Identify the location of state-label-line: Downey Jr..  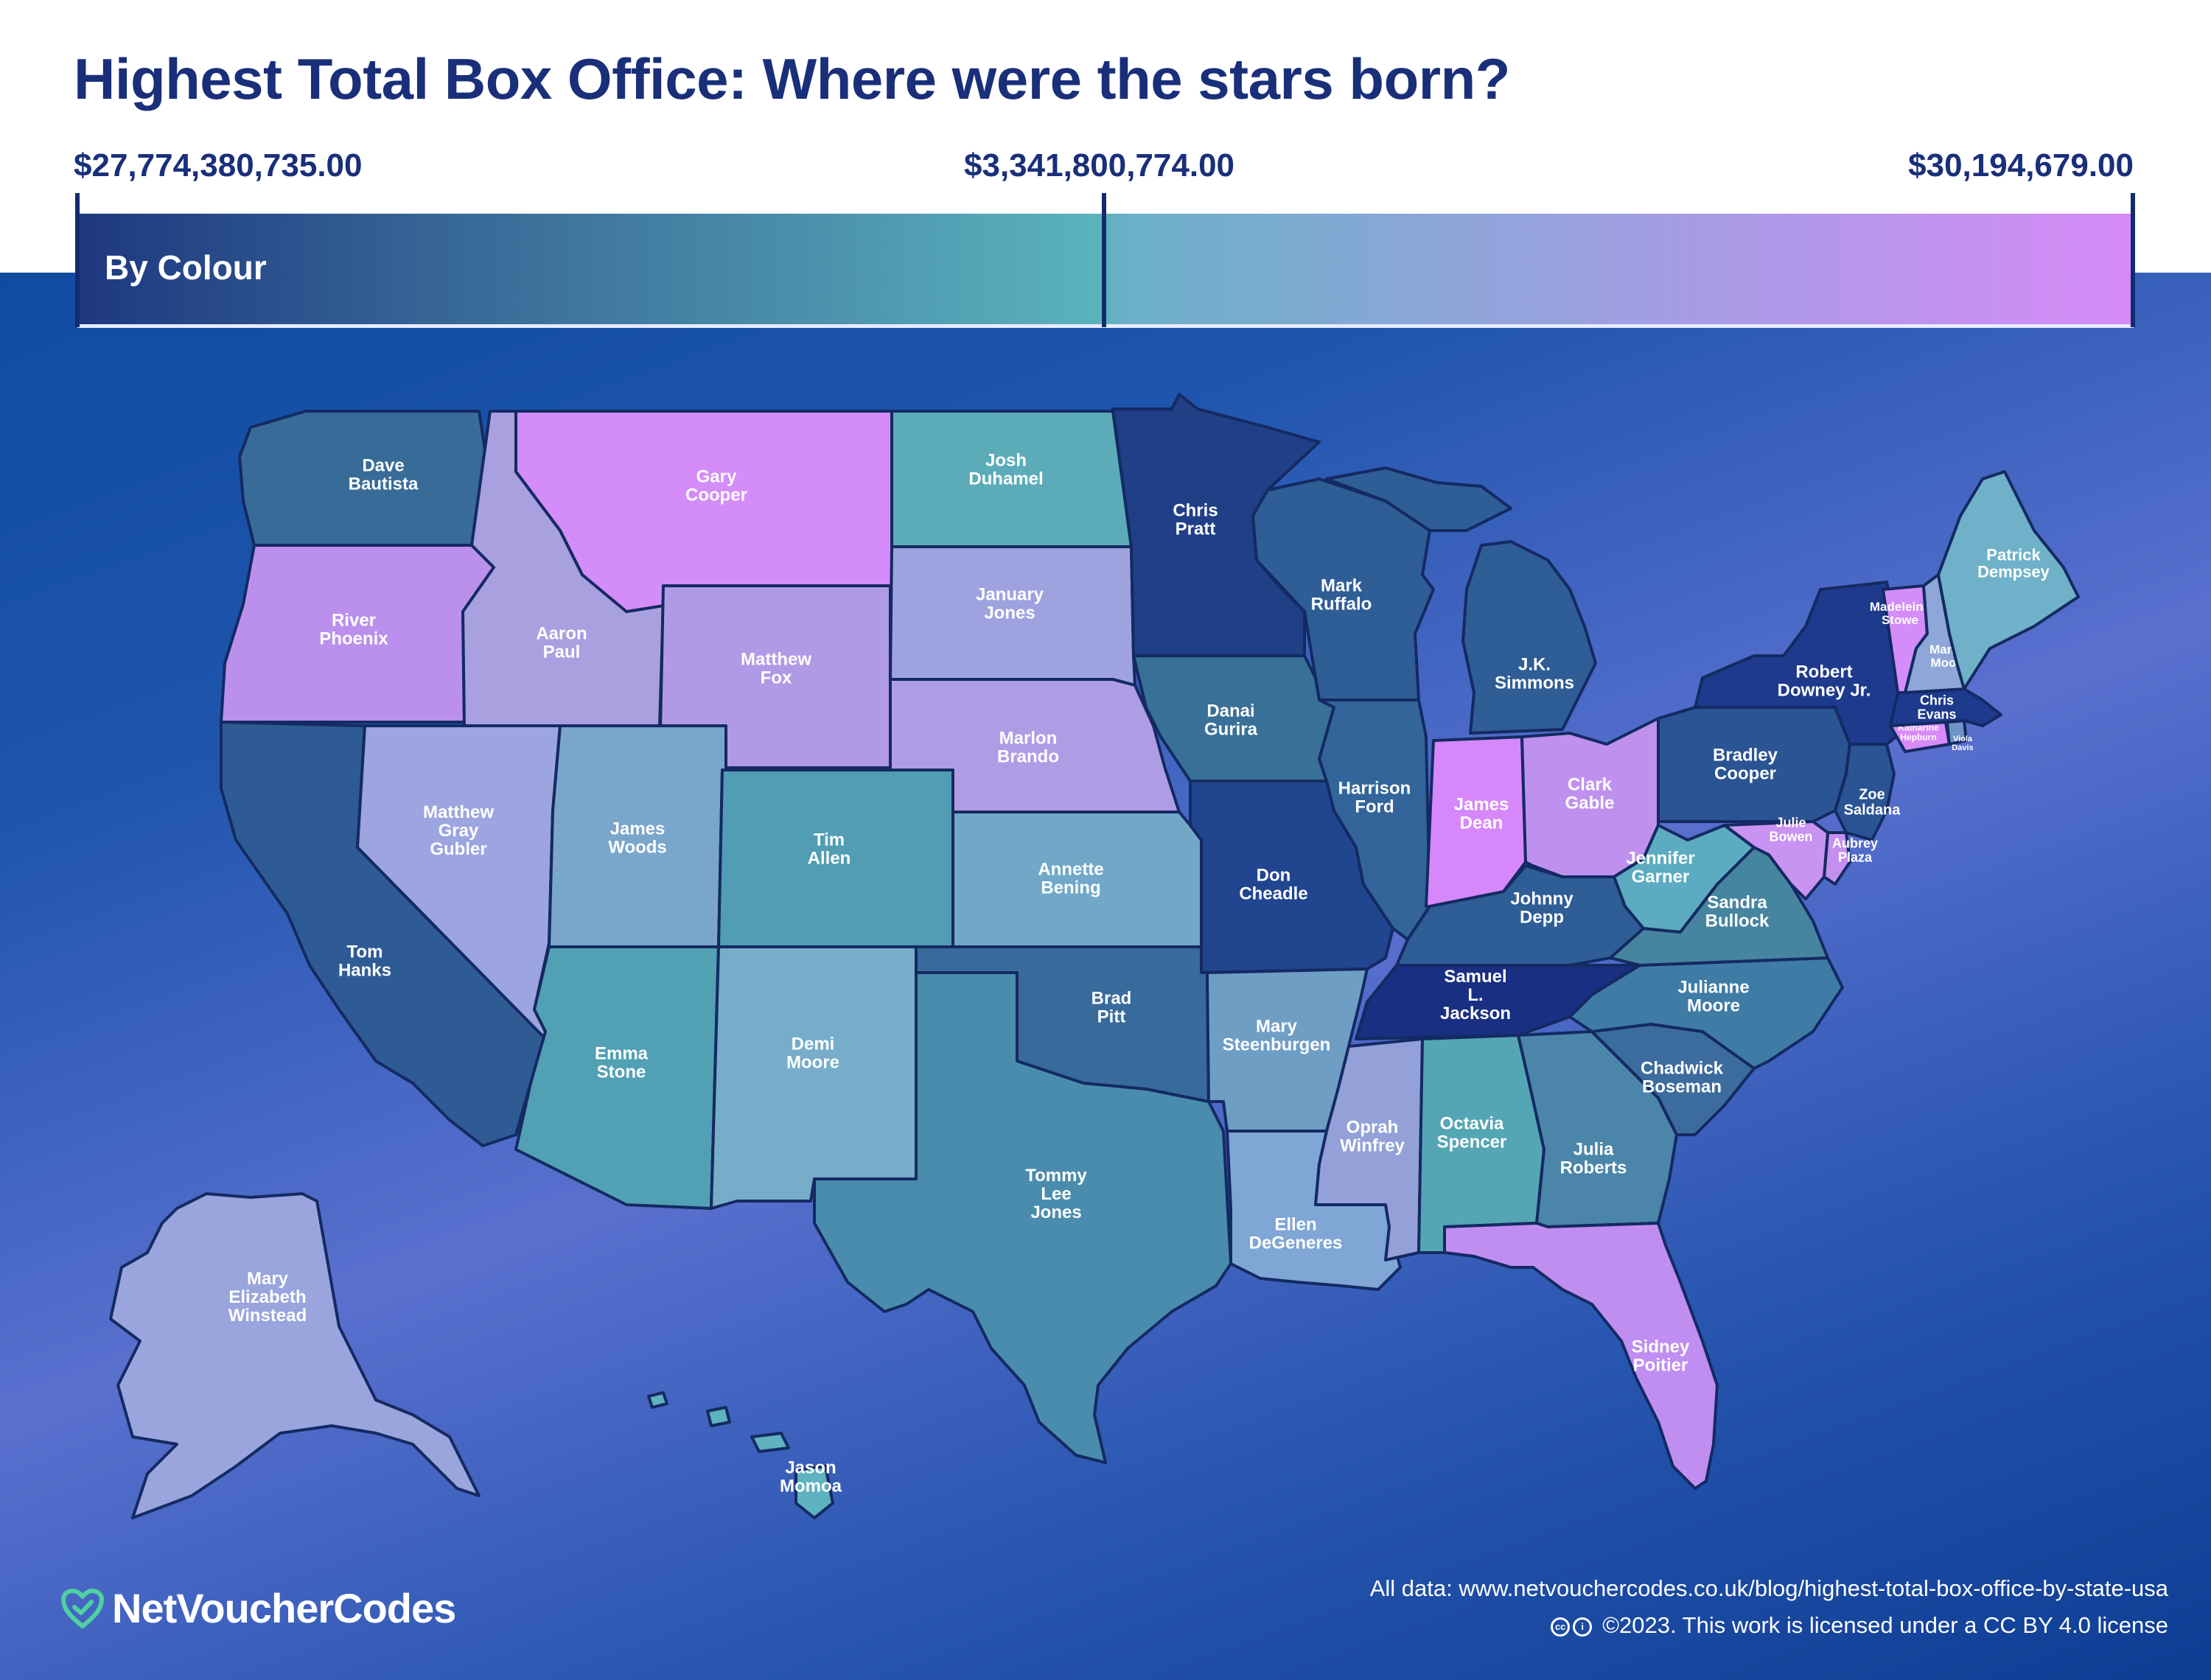
(1825, 691).